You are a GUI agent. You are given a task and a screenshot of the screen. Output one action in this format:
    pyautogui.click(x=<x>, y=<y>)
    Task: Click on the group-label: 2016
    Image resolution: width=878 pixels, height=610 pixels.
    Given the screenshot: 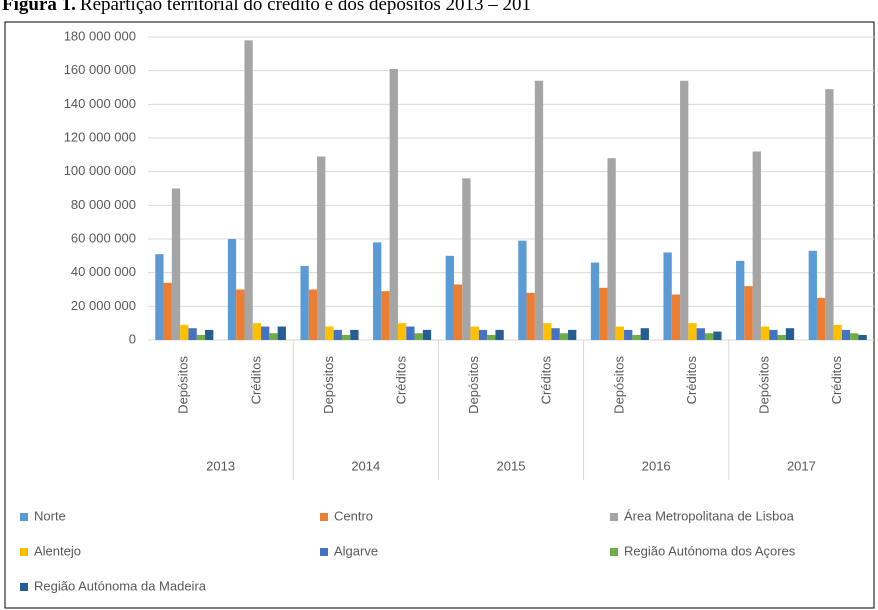 What is the action you would take?
    pyautogui.click(x=656, y=465)
    